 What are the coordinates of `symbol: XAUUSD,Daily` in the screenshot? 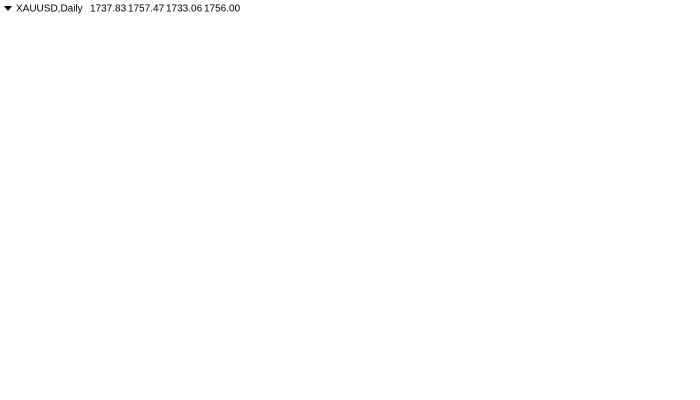 It's located at (49, 9).